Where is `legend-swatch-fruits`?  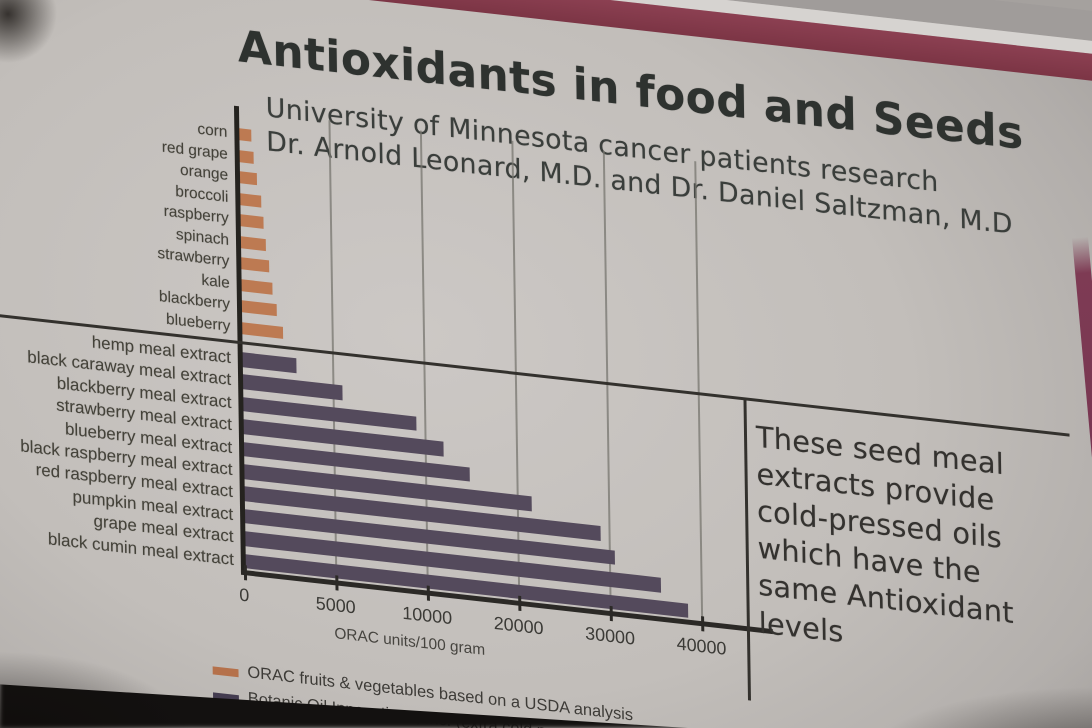
legend-swatch-fruits is located at coordinates (225, 672).